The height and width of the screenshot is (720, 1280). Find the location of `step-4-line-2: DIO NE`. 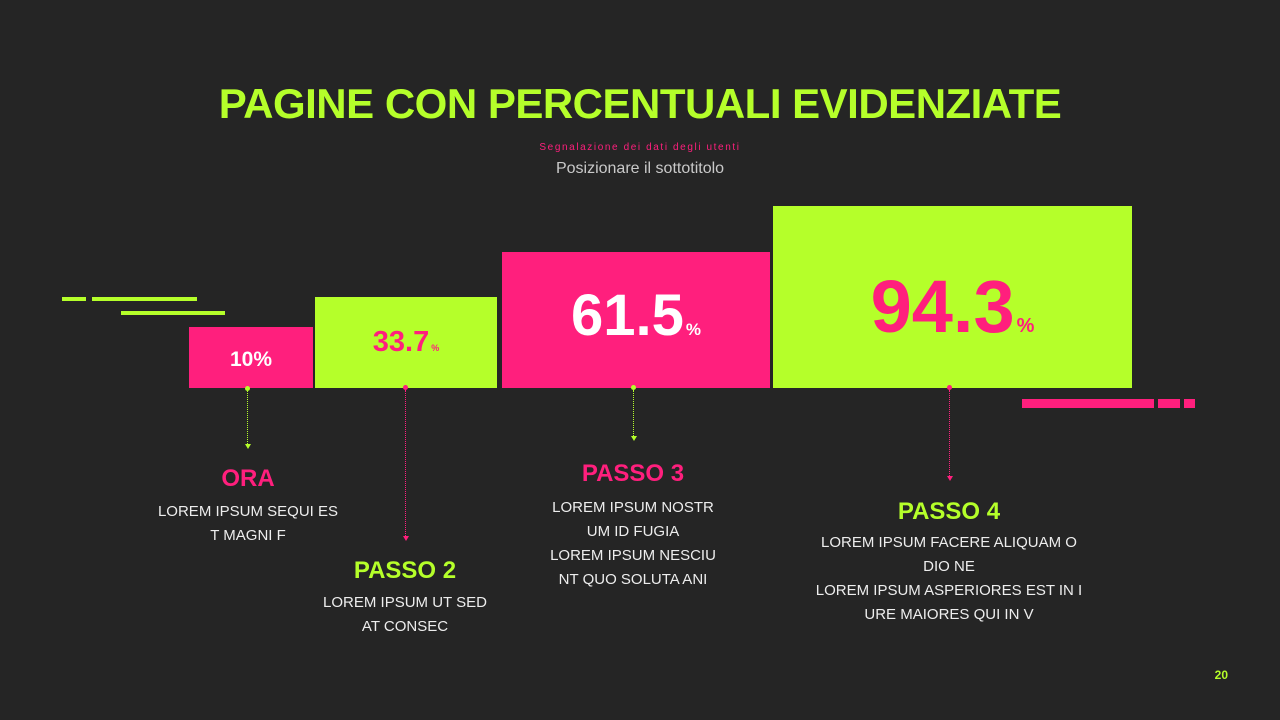

step-4-line-2: DIO NE is located at coordinates (949, 566).